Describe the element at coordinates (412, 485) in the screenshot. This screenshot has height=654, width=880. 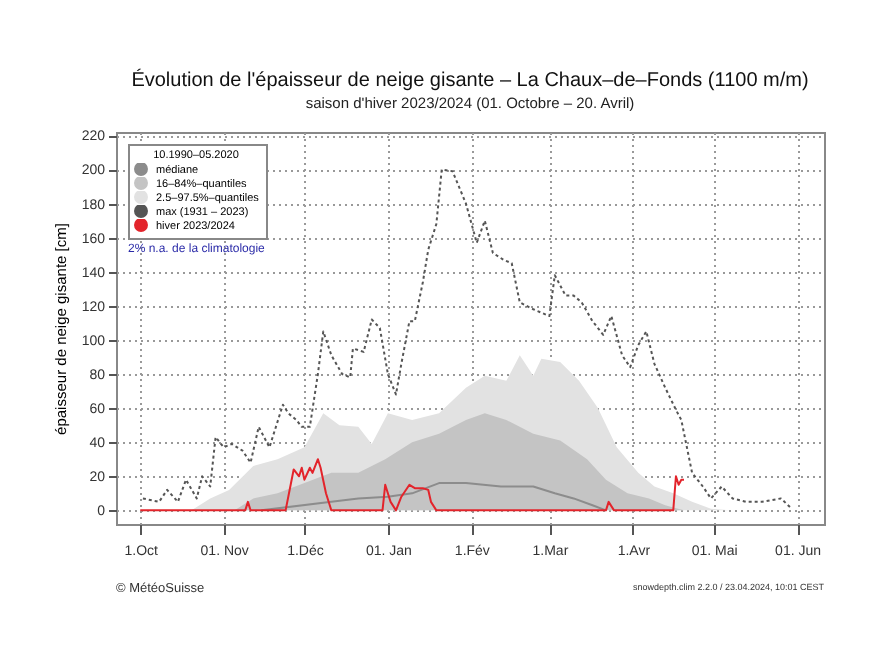
I see `line-series` at that location.